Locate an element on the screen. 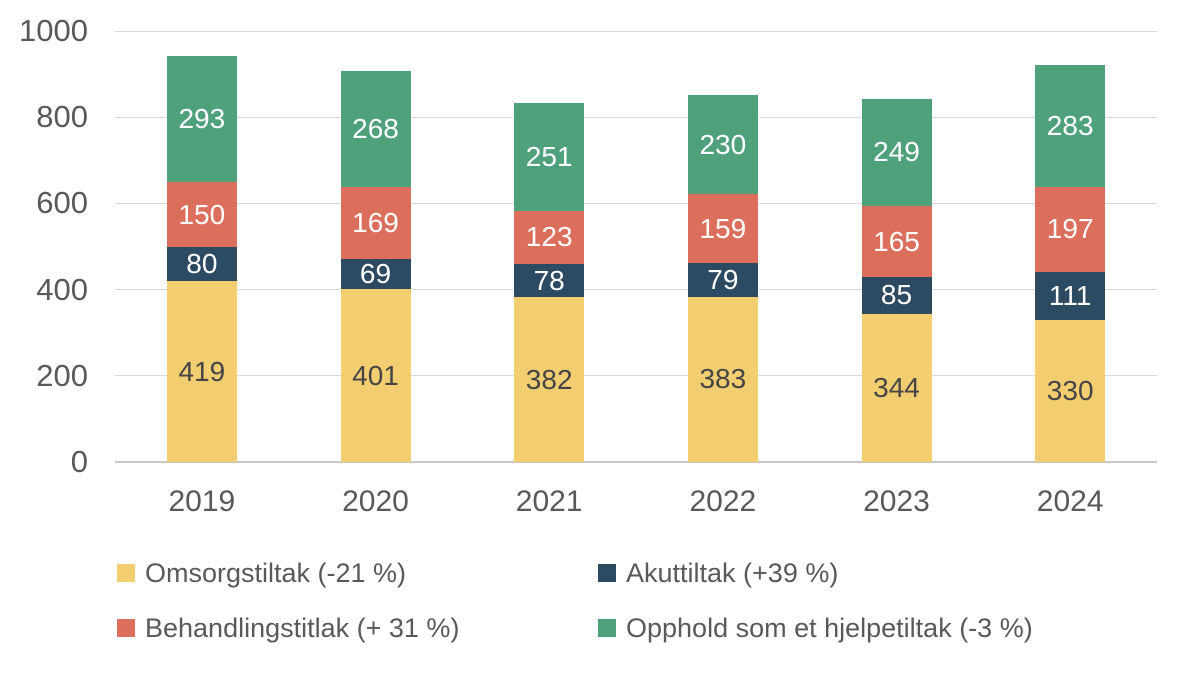  bar-value-label: 111 is located at coordinates (1070, 295).